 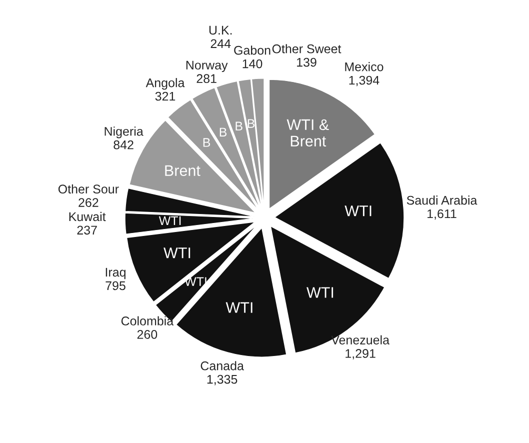 What do you see at coordinates (147, 334) in the screenshot?
I see `data-label: 260` at bounding box center [147, 334].